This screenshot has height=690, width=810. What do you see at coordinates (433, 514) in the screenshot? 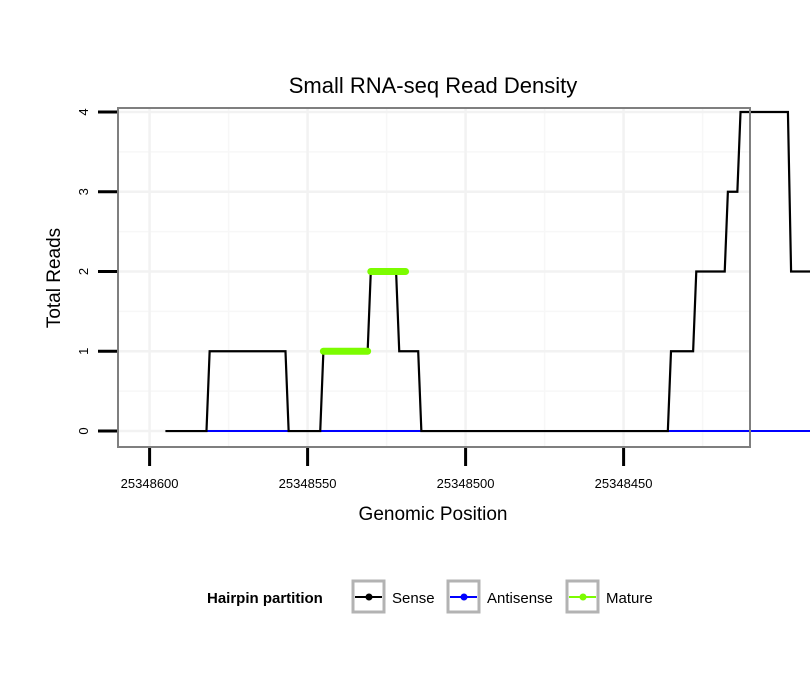
I see `x-axis-title: Genomic Position` at bounding box center [433, 514].